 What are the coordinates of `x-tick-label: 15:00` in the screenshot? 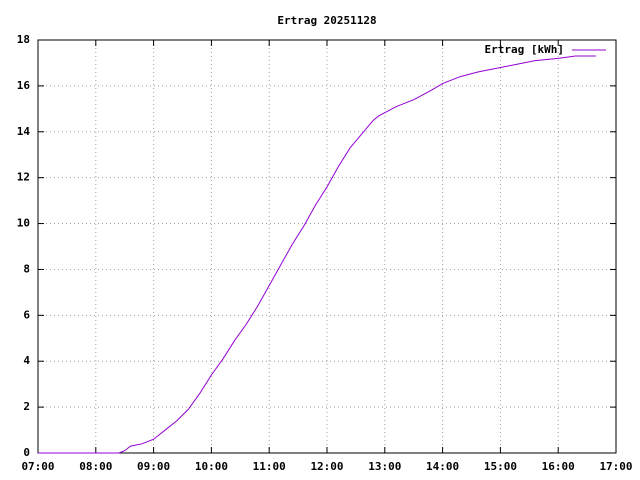 It's located at (500, 466).